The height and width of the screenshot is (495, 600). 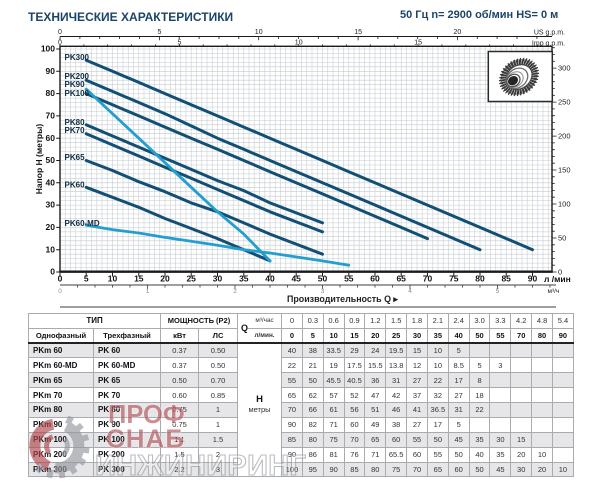 What do you see at coordinates (557, 279) in the screenshot?
I see `svg-text: л /мин` at bounding box center [557, 279].